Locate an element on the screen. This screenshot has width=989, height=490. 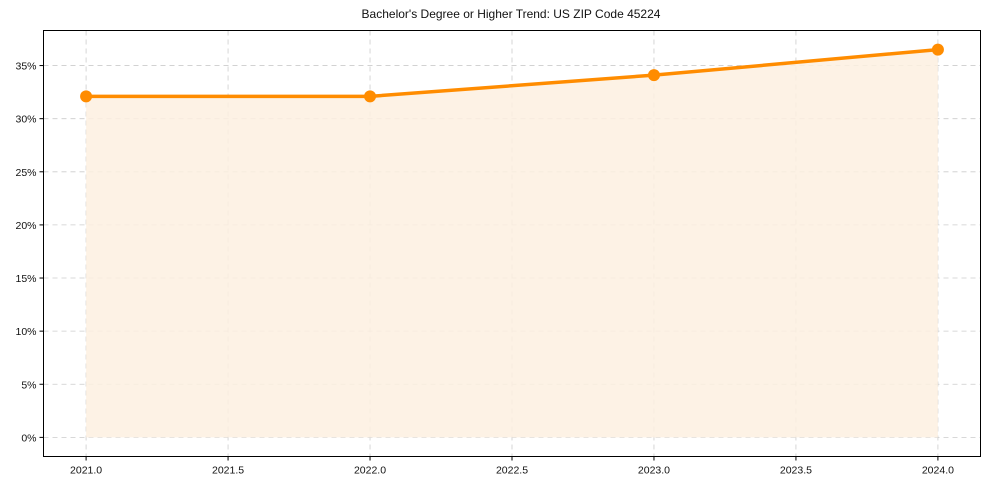
x-tick-label: 2022.0 is located at coordinates (370, 471).